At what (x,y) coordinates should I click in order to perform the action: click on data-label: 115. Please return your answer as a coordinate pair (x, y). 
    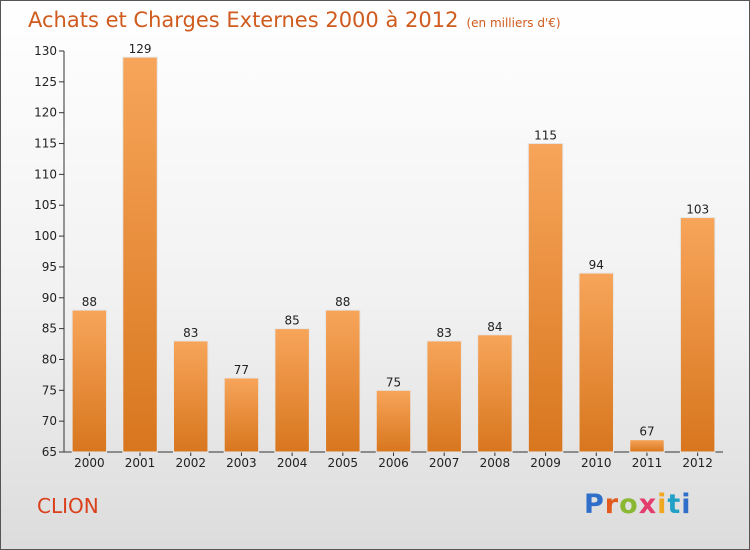
    Looking at the image, I should click on (545, 136).